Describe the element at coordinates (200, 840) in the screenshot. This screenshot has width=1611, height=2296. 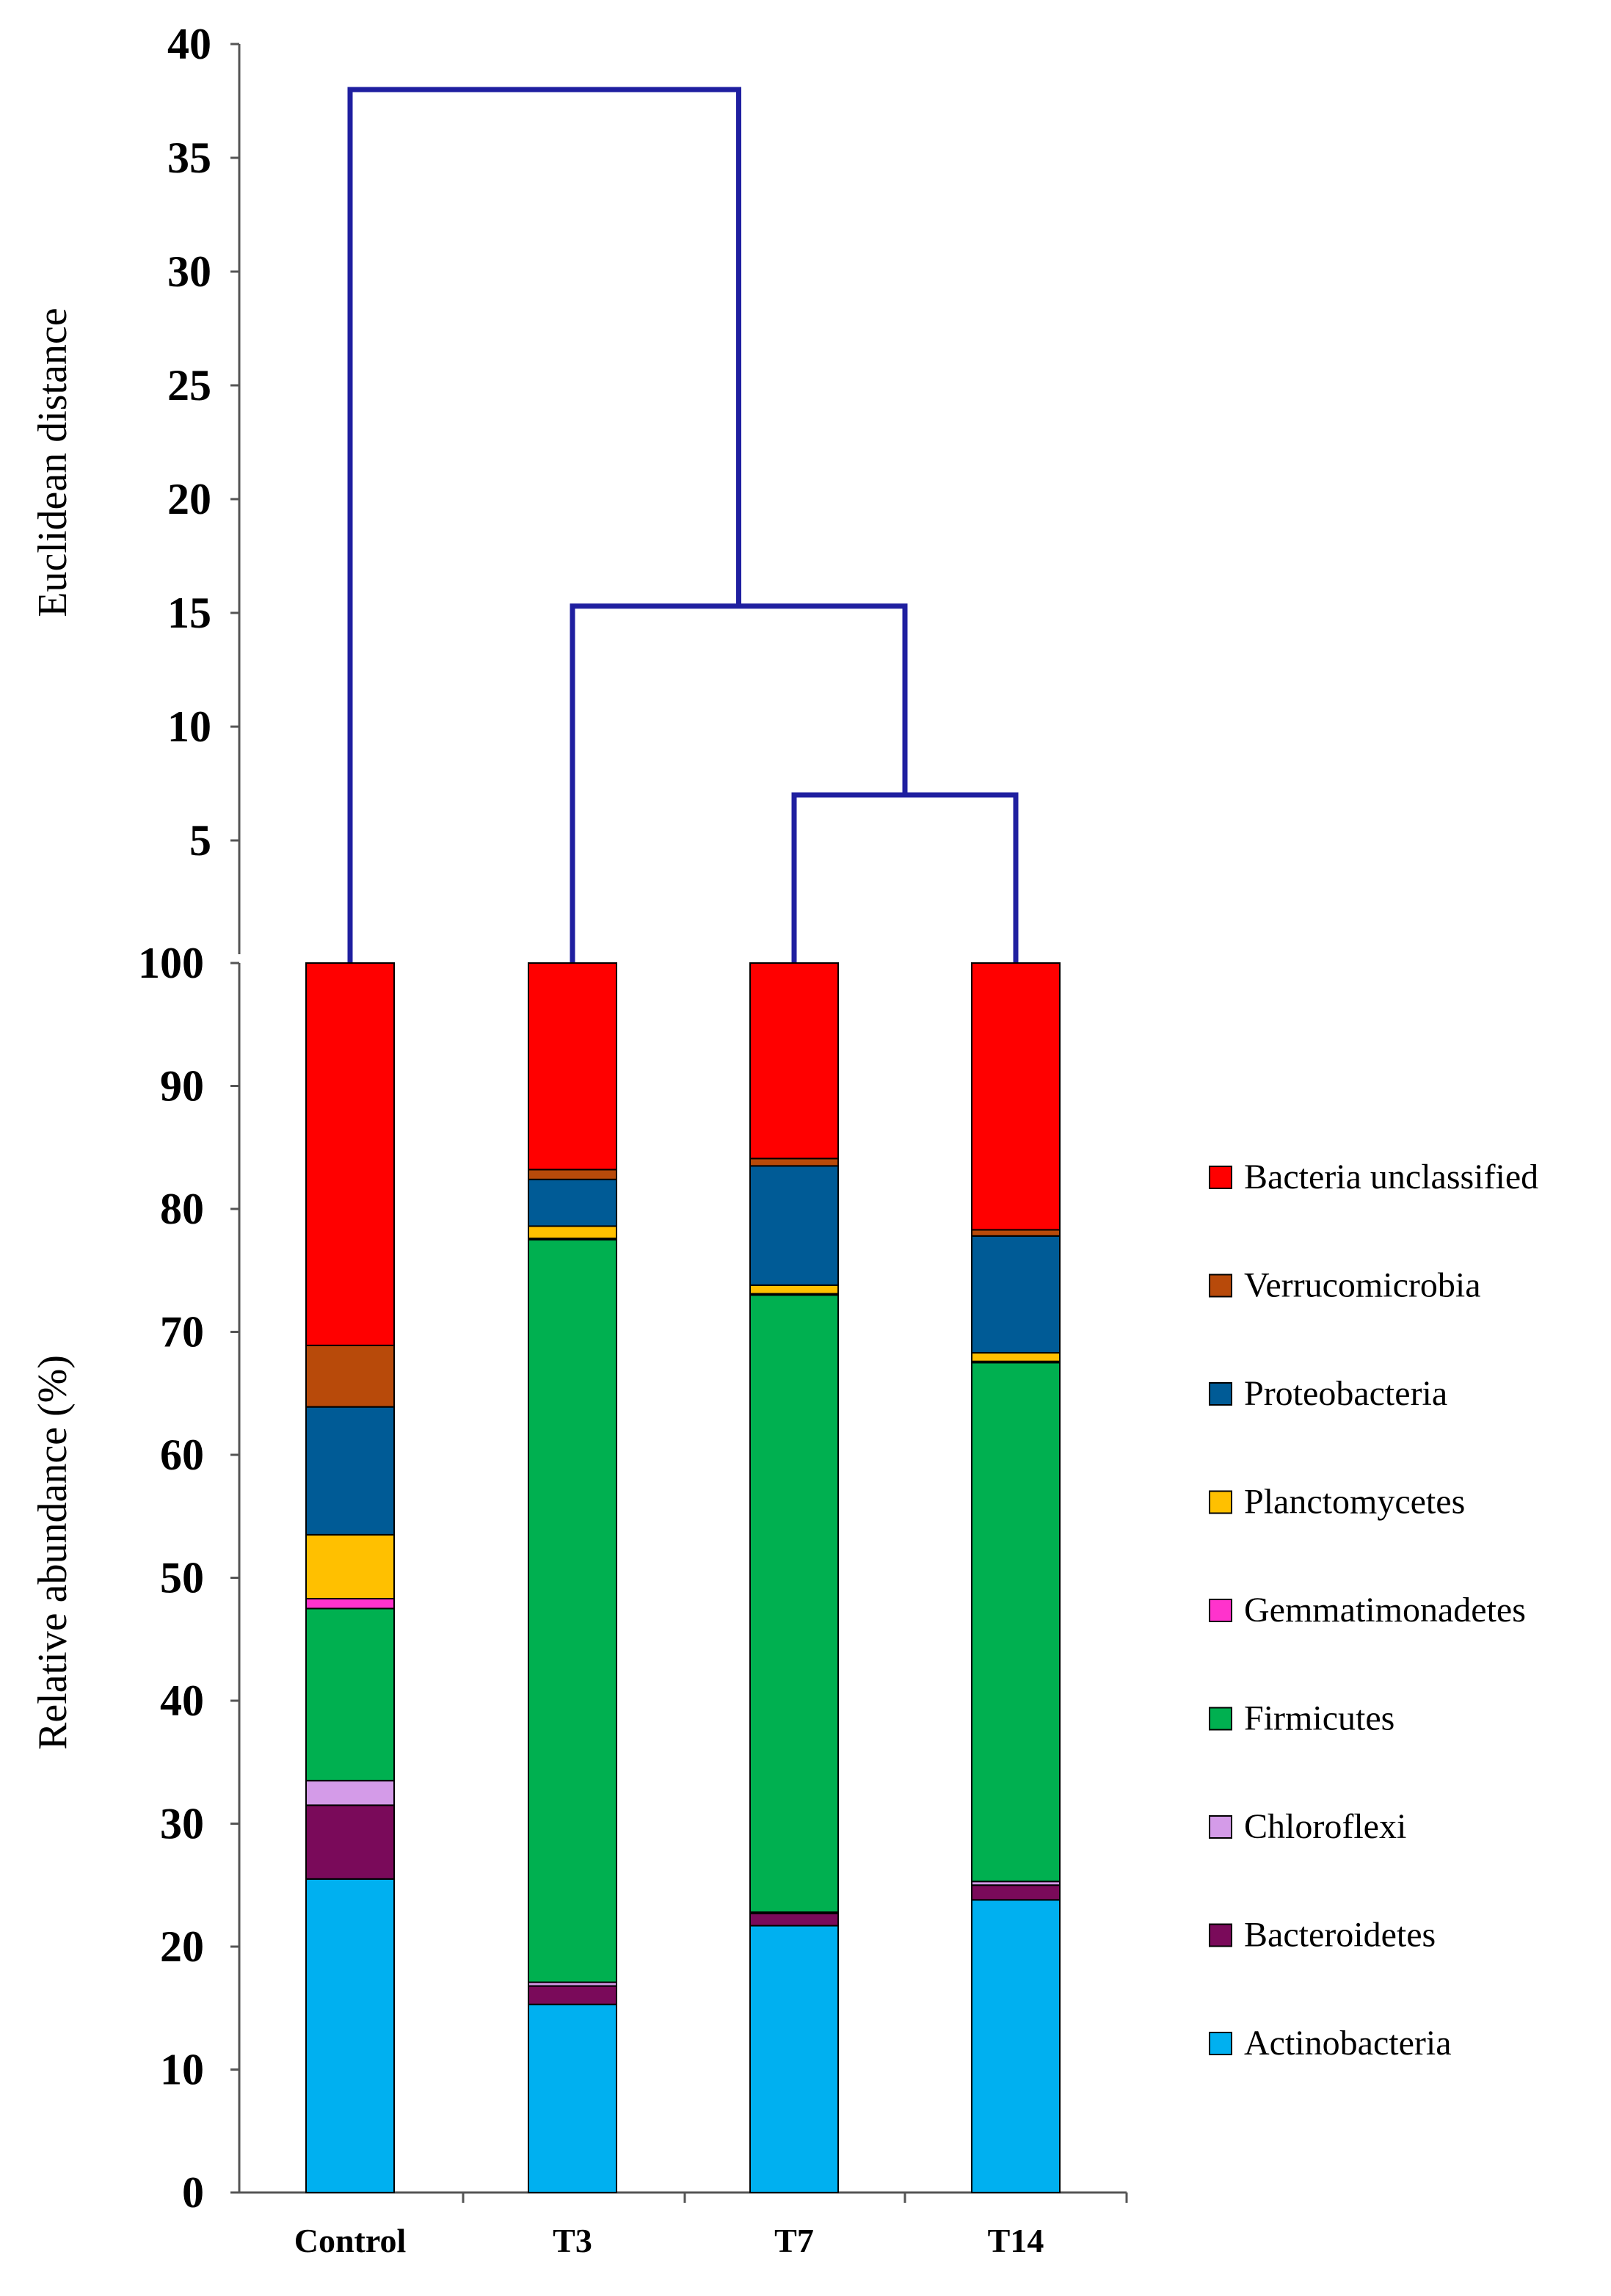
I see `dendrogram-tick-label: 5` at that location.